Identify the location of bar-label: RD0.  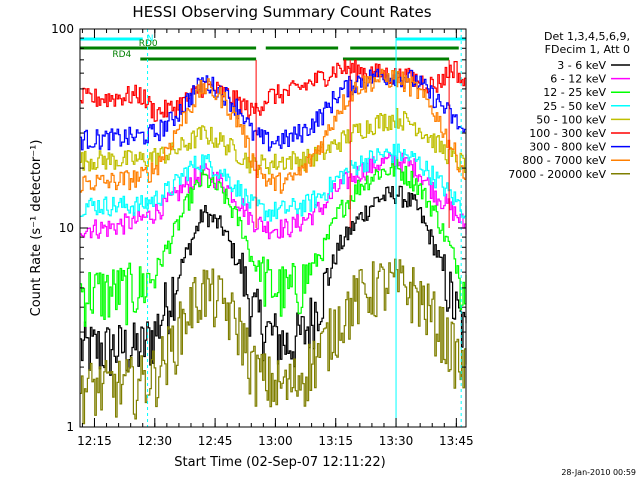
(148, 44).